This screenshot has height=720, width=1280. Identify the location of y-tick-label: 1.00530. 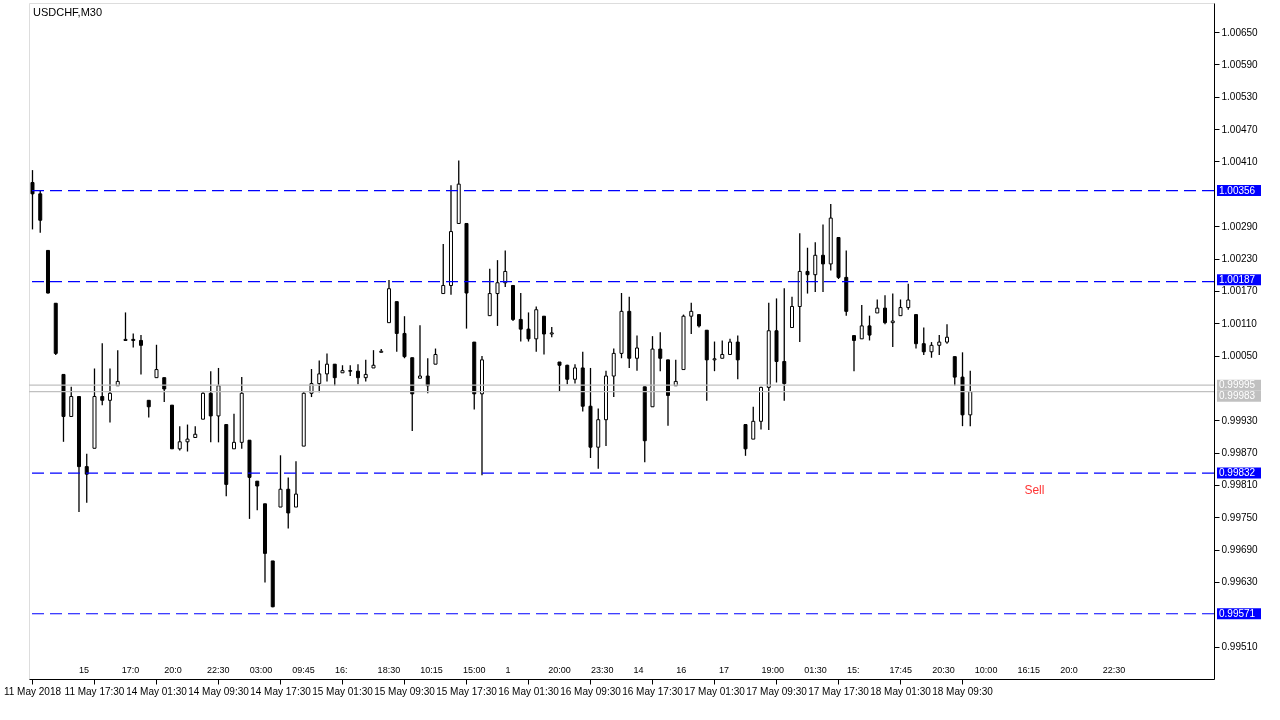
(1240, 97).